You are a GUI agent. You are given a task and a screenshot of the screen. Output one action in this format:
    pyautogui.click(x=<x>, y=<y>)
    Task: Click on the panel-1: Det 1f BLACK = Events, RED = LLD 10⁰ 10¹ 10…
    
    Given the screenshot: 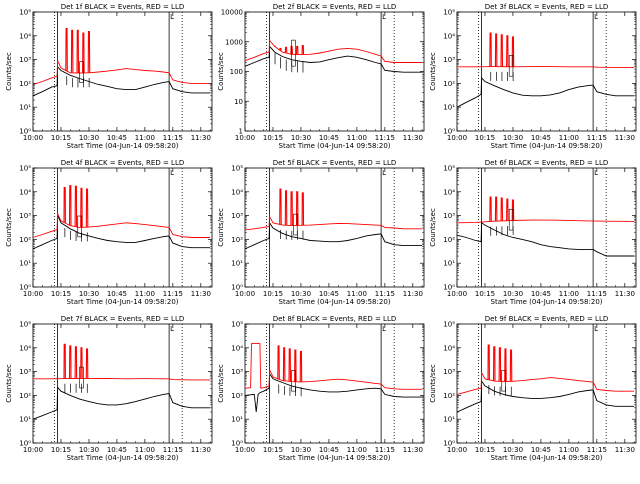 What is the action you would take?
    pyautogui.click(x=109, y=76)
    